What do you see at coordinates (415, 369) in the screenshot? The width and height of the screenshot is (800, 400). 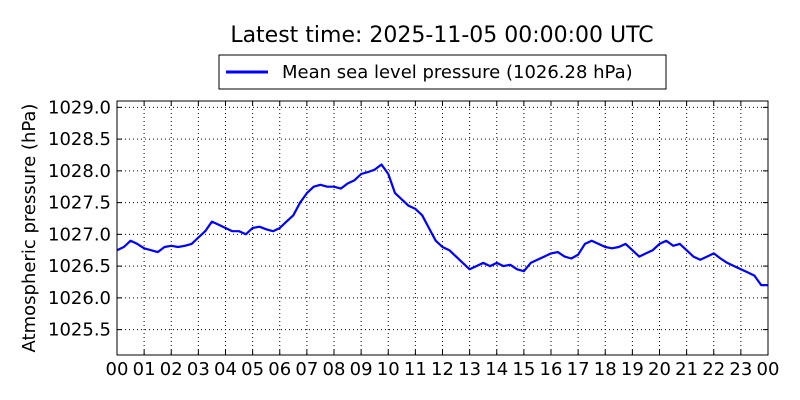 I see `x-tick-label: 11` at bounding box center [415, 369].